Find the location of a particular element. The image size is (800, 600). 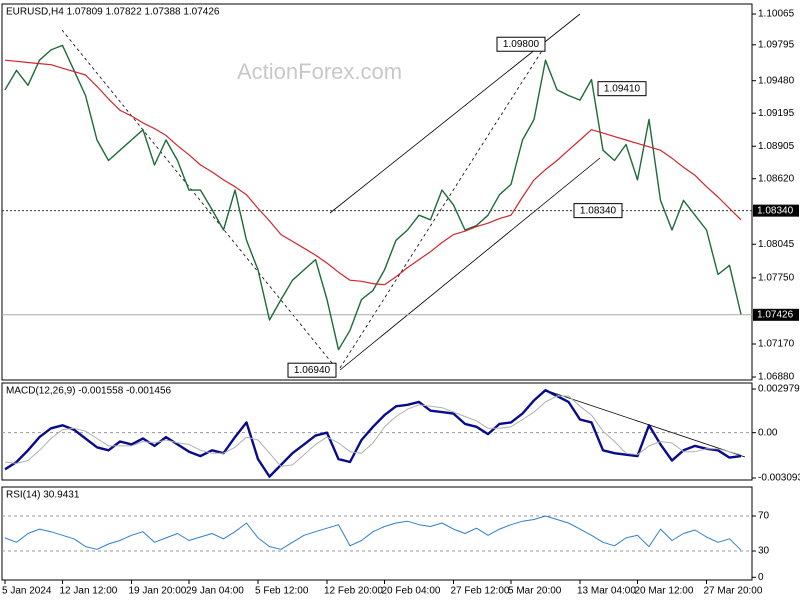

macd-trend is located at coordinates (645, 423).